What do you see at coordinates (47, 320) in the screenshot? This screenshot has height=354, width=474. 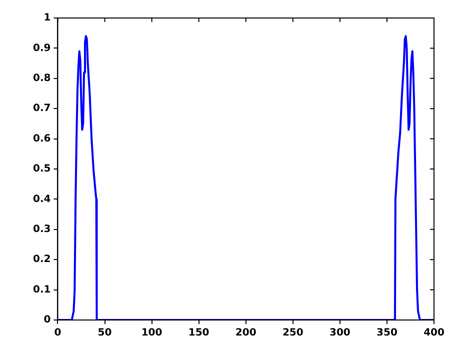 I see `y-tick-label: 0` at bounding box center [47, 320].